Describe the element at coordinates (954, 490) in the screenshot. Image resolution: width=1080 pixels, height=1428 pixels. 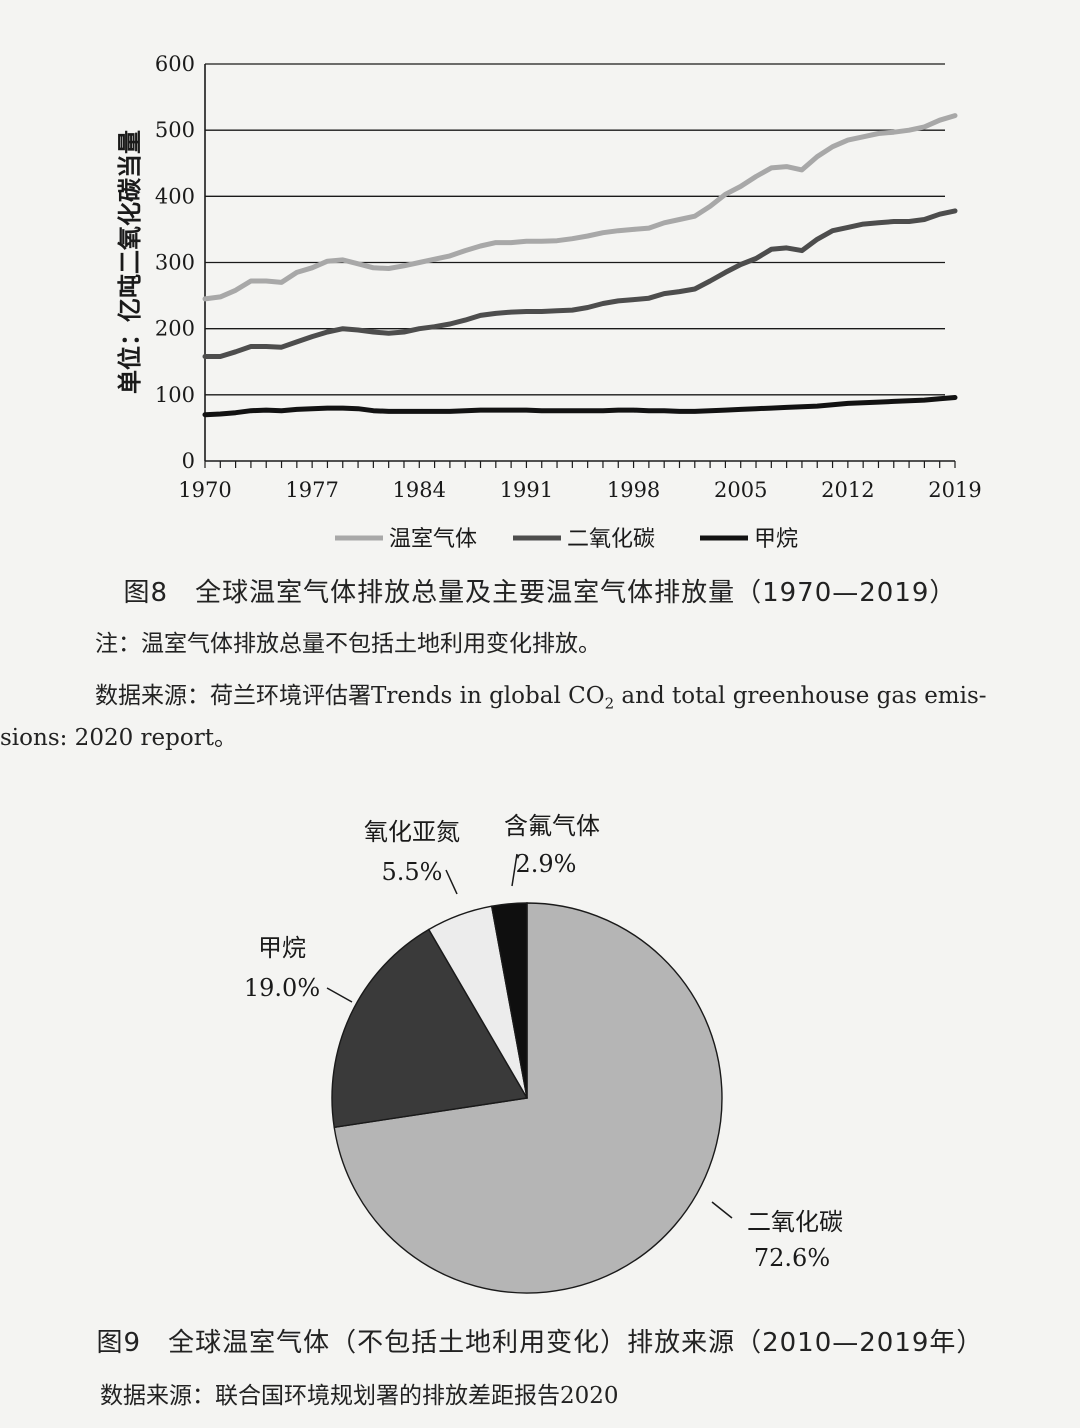
I see `x-tick-label: 2019` at that location.